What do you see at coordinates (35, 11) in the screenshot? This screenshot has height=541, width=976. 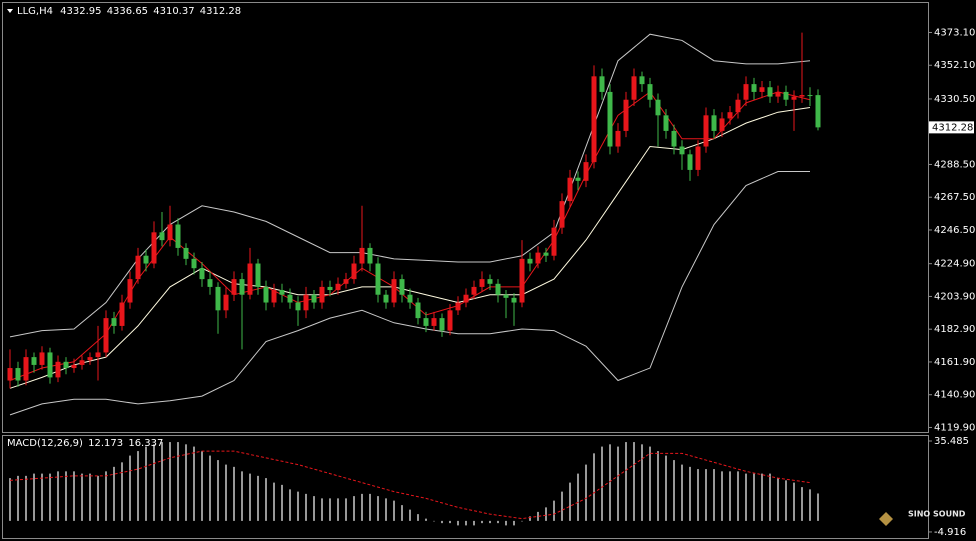 I see `symbol: LLG,H4` at bounding box center [35, 11].